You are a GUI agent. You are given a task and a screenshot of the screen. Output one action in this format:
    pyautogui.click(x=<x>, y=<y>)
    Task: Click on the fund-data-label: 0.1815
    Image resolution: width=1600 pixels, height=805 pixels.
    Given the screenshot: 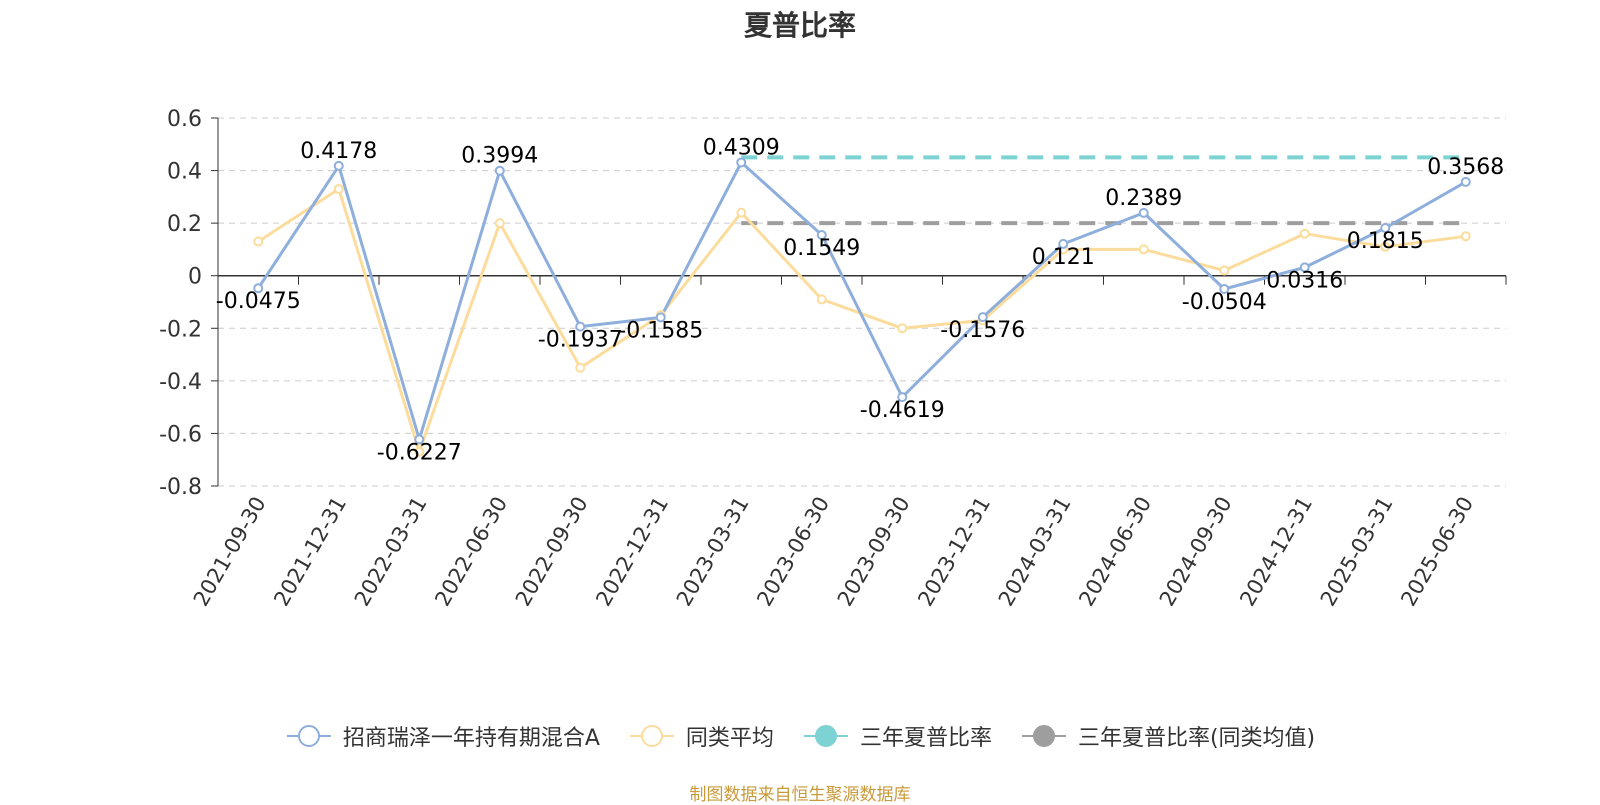 What is the action you would take?
    pyautogui.click(x=1385, y=241)
    